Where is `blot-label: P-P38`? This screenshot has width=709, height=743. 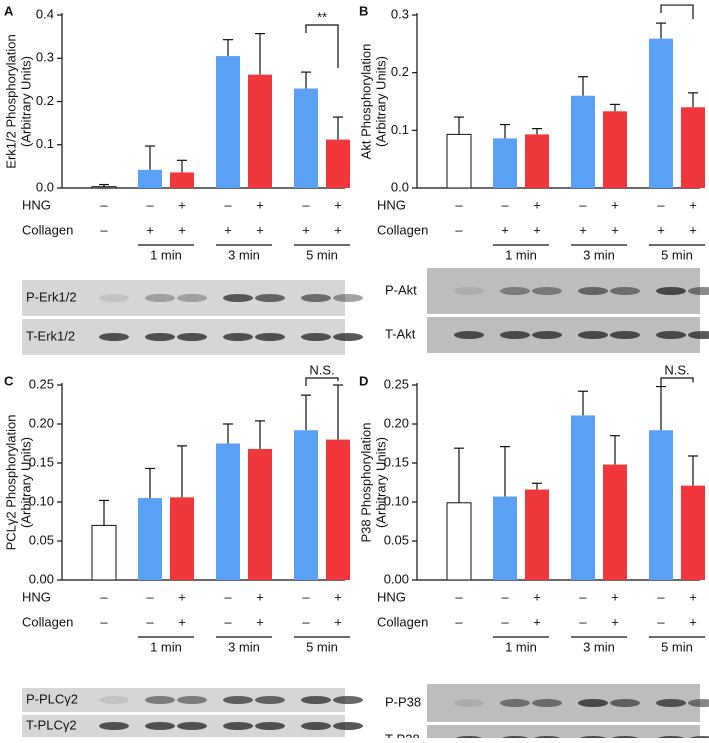 blot-label: P-P38 is located at coordinates (403, 701).